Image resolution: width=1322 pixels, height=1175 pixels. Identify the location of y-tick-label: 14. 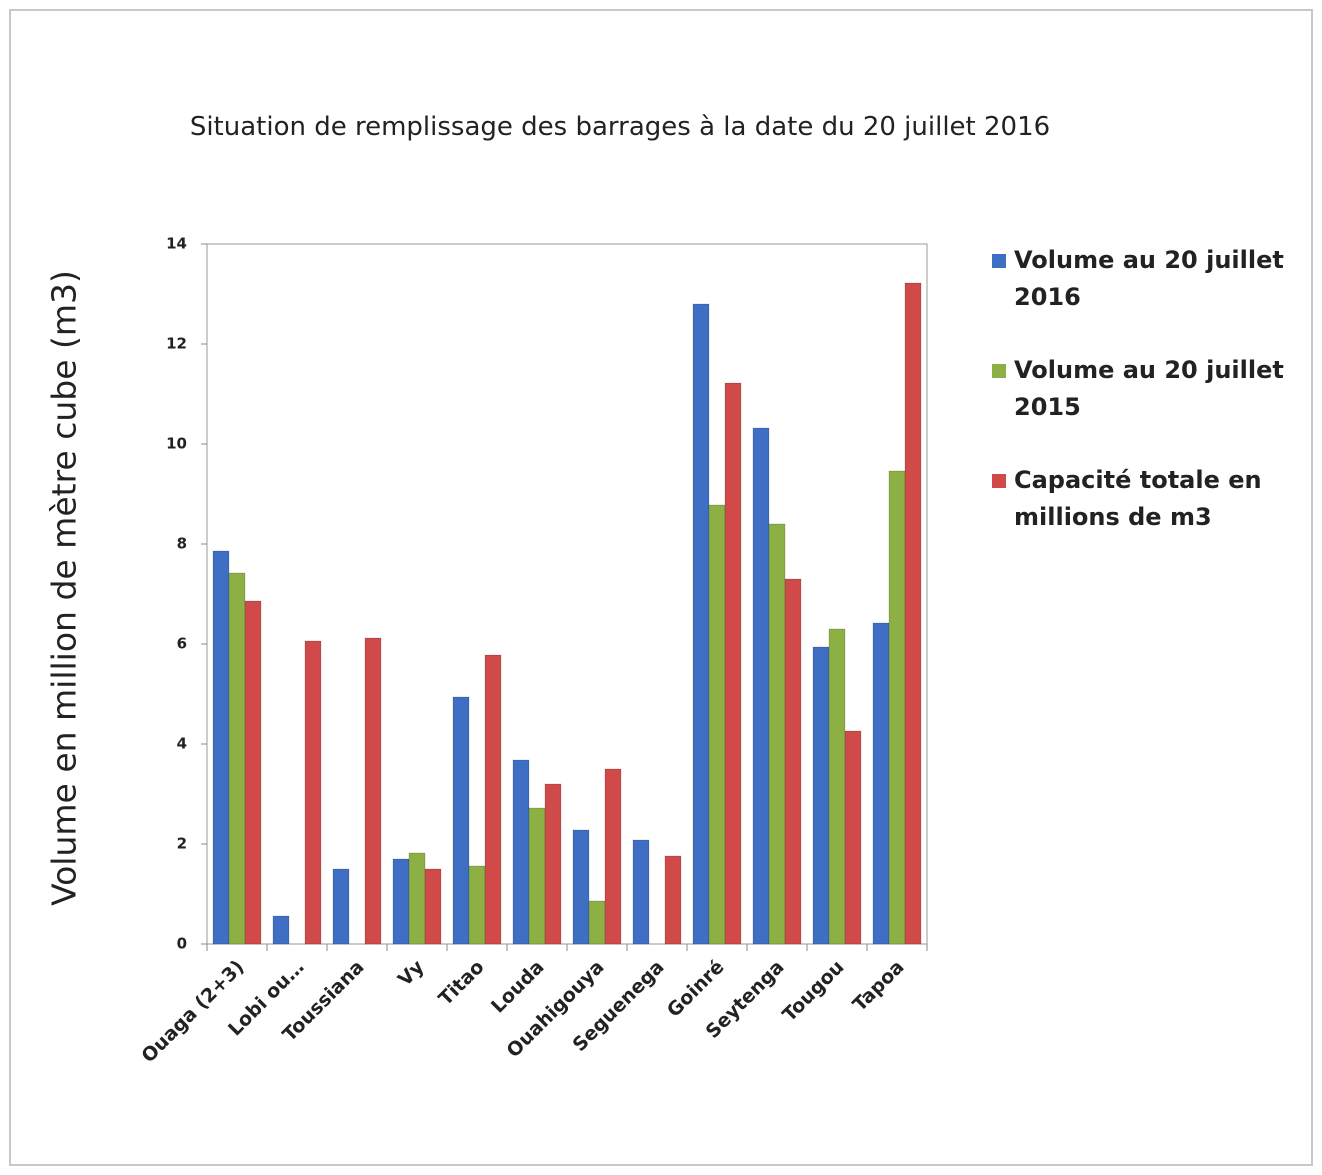
(176, 244).